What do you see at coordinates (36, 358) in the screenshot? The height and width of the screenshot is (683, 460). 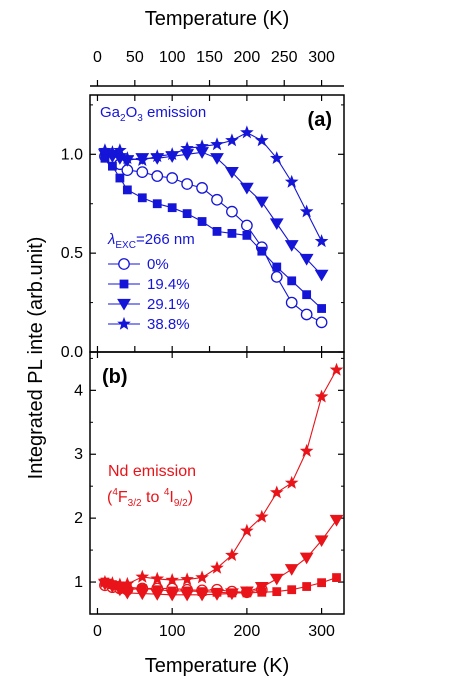 I see `y-axis-title: Integrated PL inte (arb.unit)` at bounding box center [36, 358].